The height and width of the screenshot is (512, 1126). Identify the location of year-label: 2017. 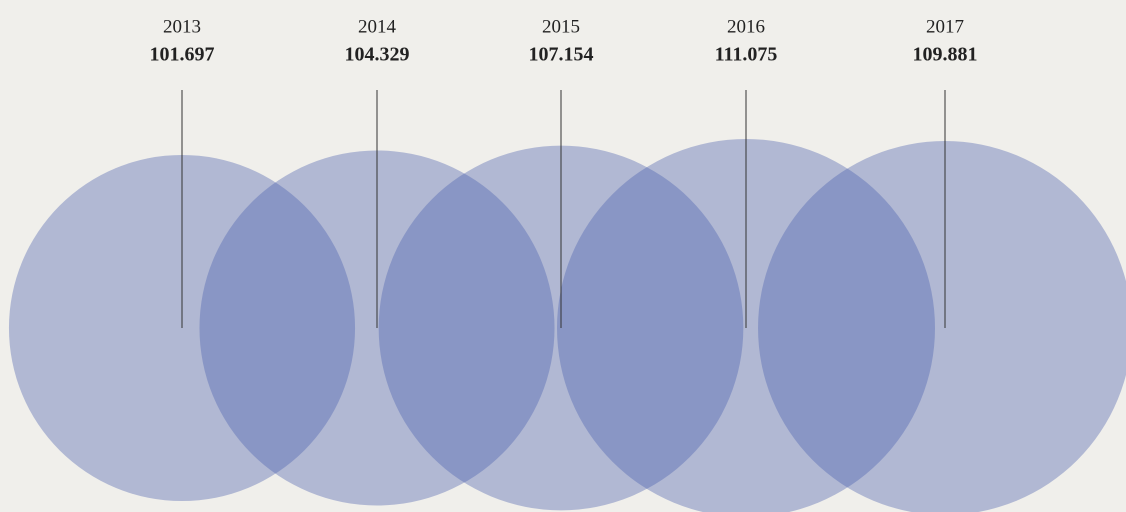
(945, 26).